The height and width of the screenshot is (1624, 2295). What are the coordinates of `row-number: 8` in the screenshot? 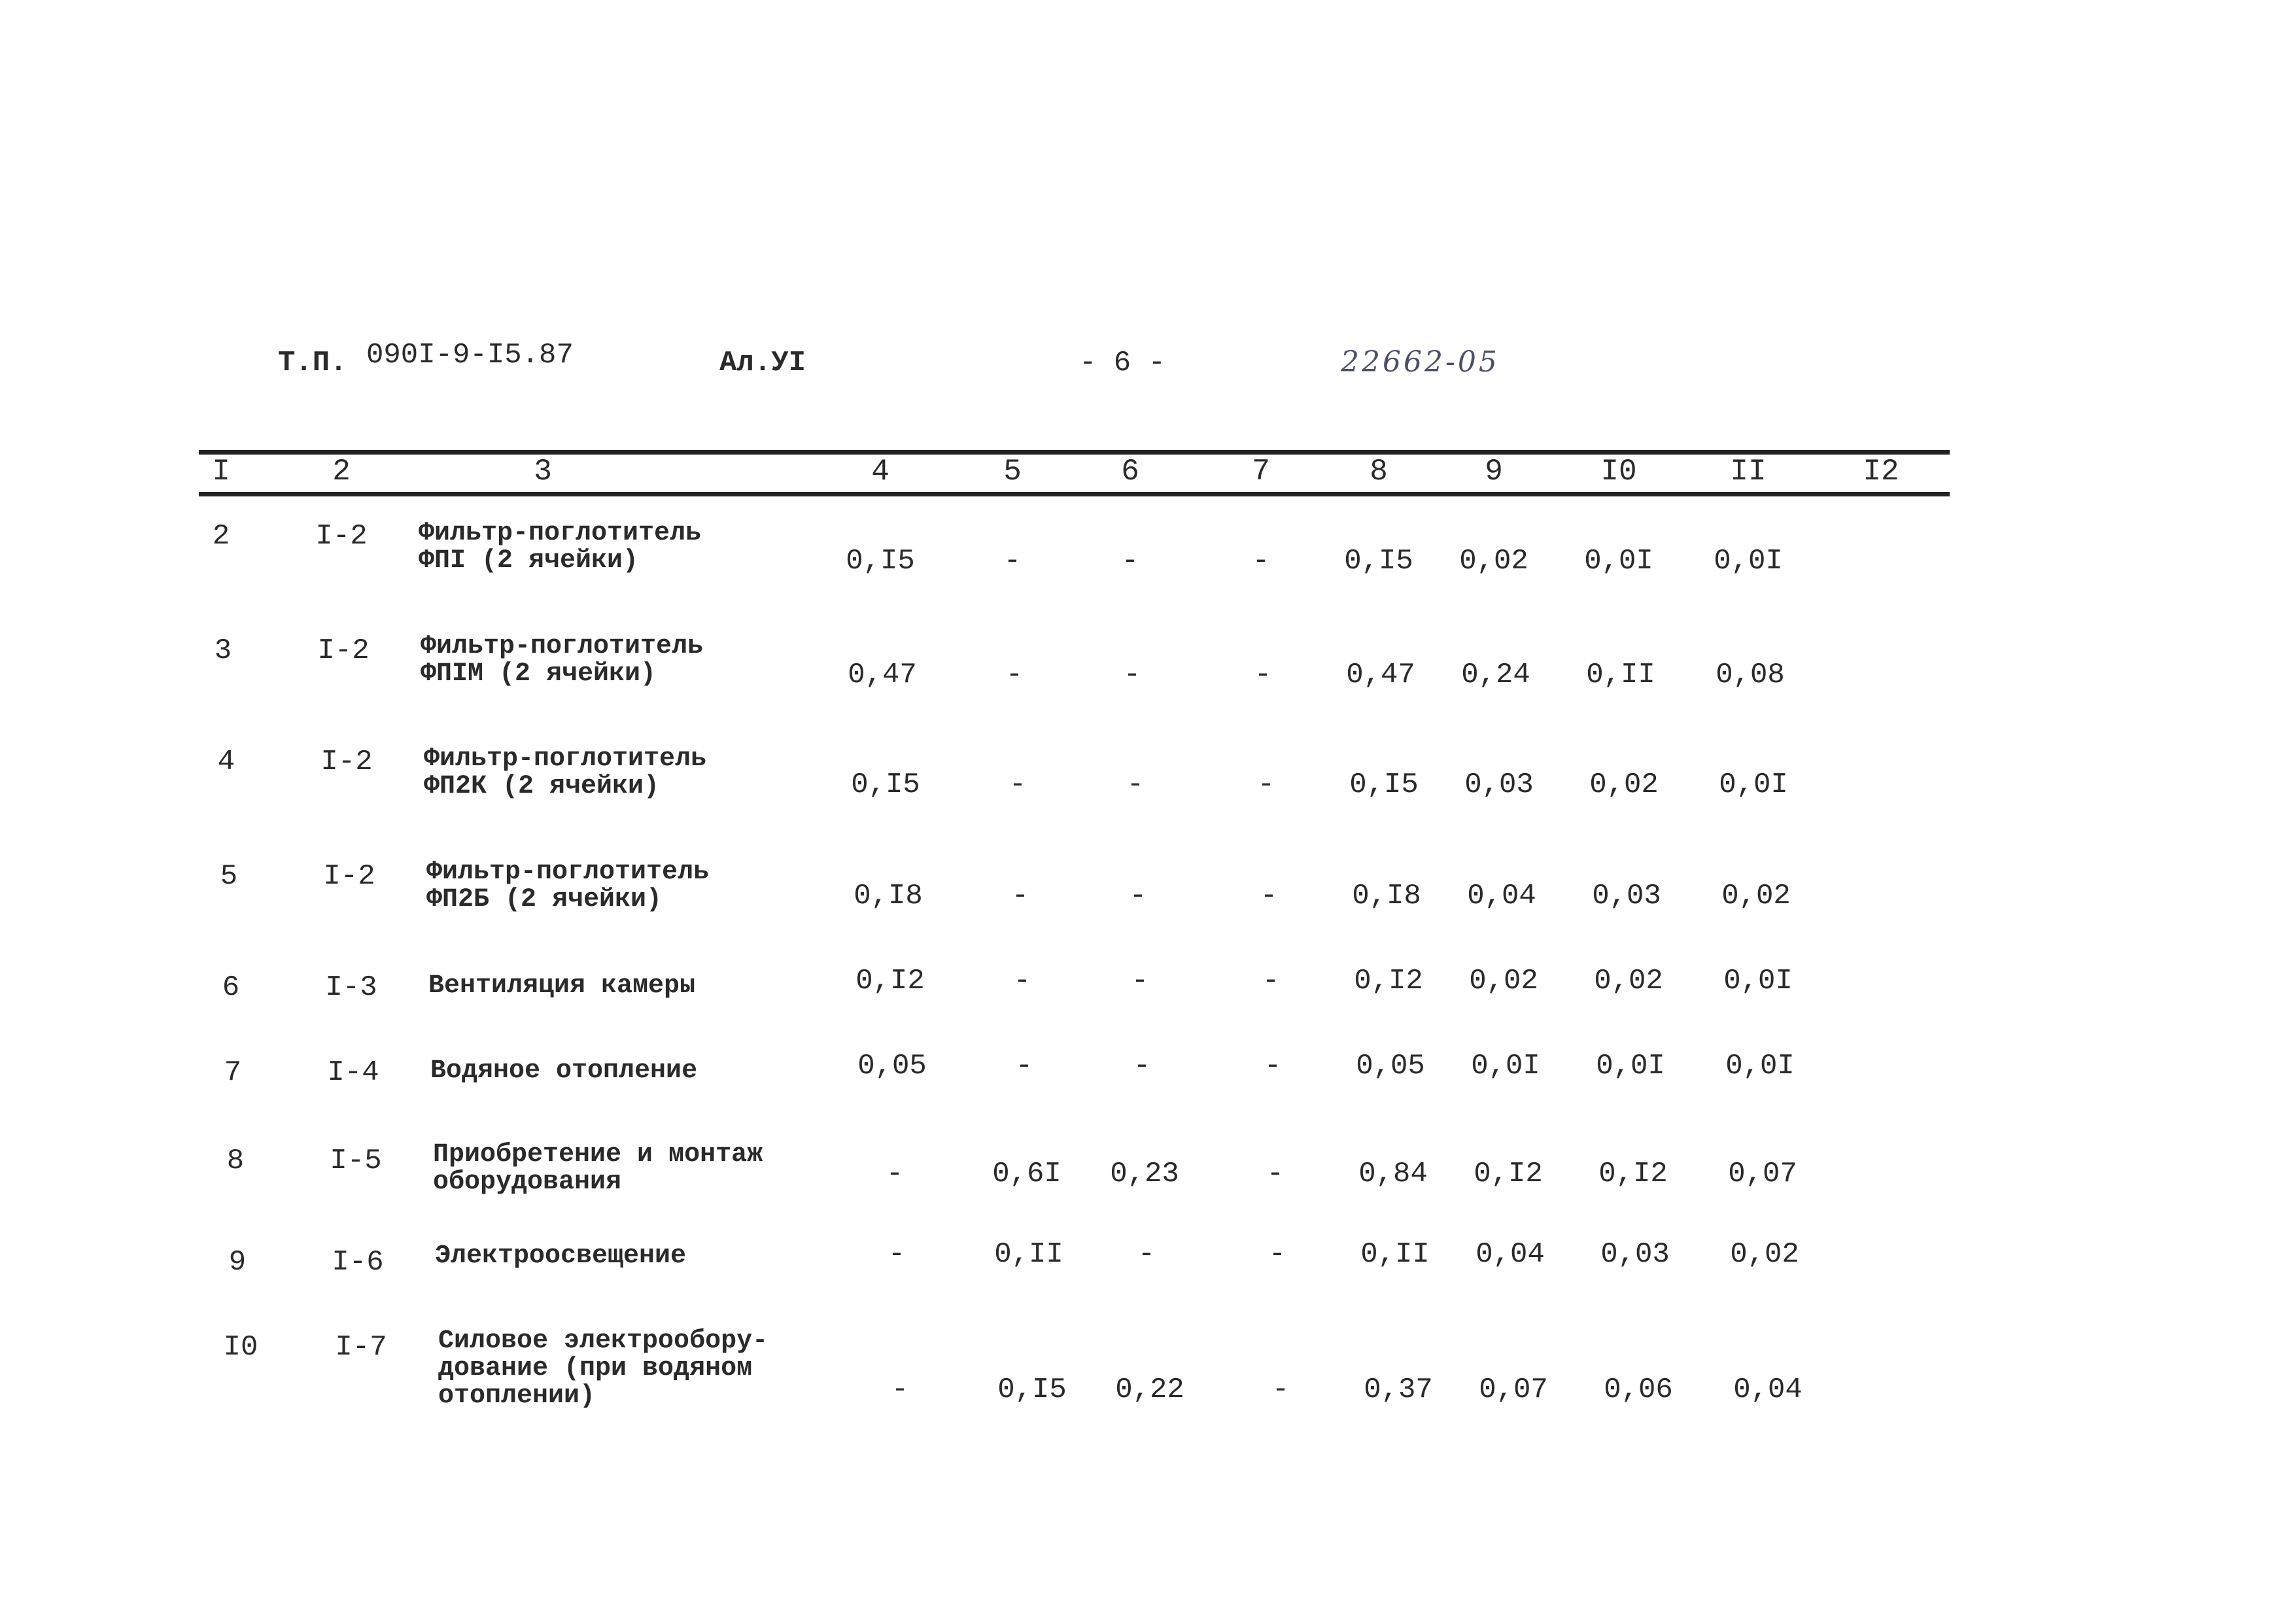 It's located at (235, 1161).